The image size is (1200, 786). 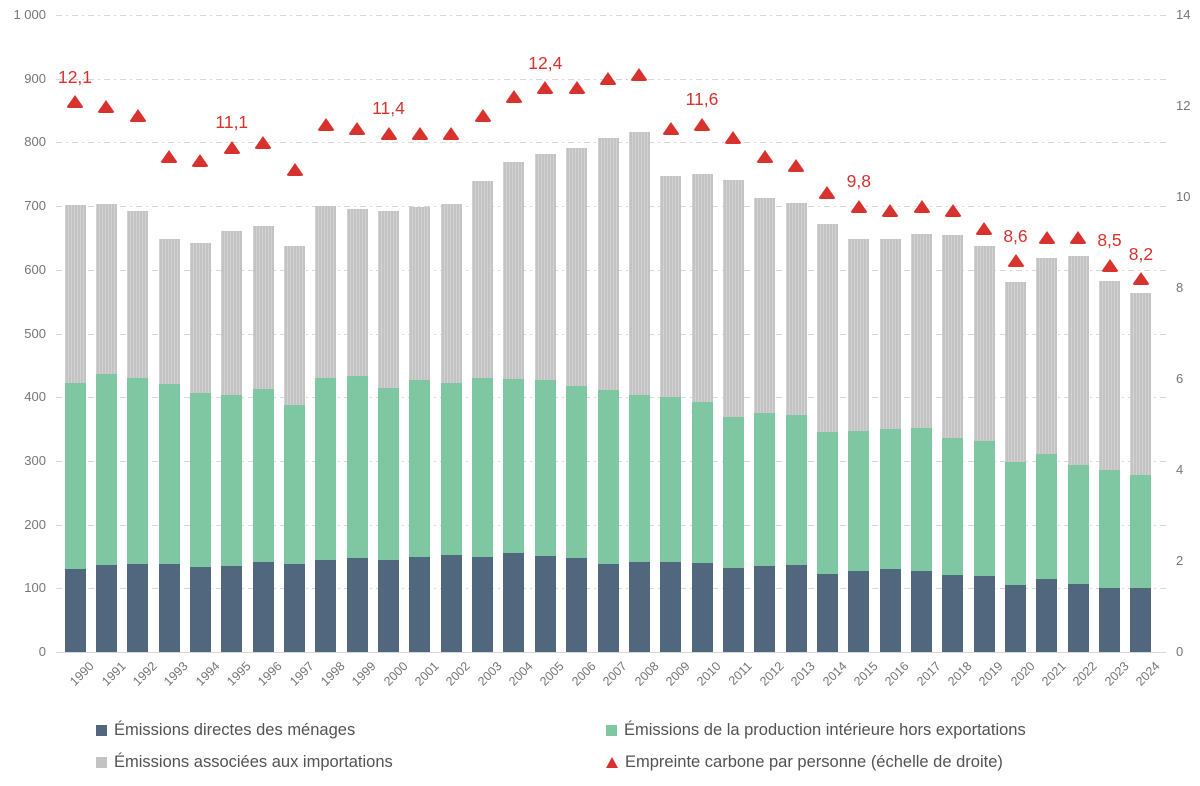 What do you see at coordinates (35, 397) in the screenshot?
I see `left-axis-tick-label: 400` at bounding box center [35, 397].